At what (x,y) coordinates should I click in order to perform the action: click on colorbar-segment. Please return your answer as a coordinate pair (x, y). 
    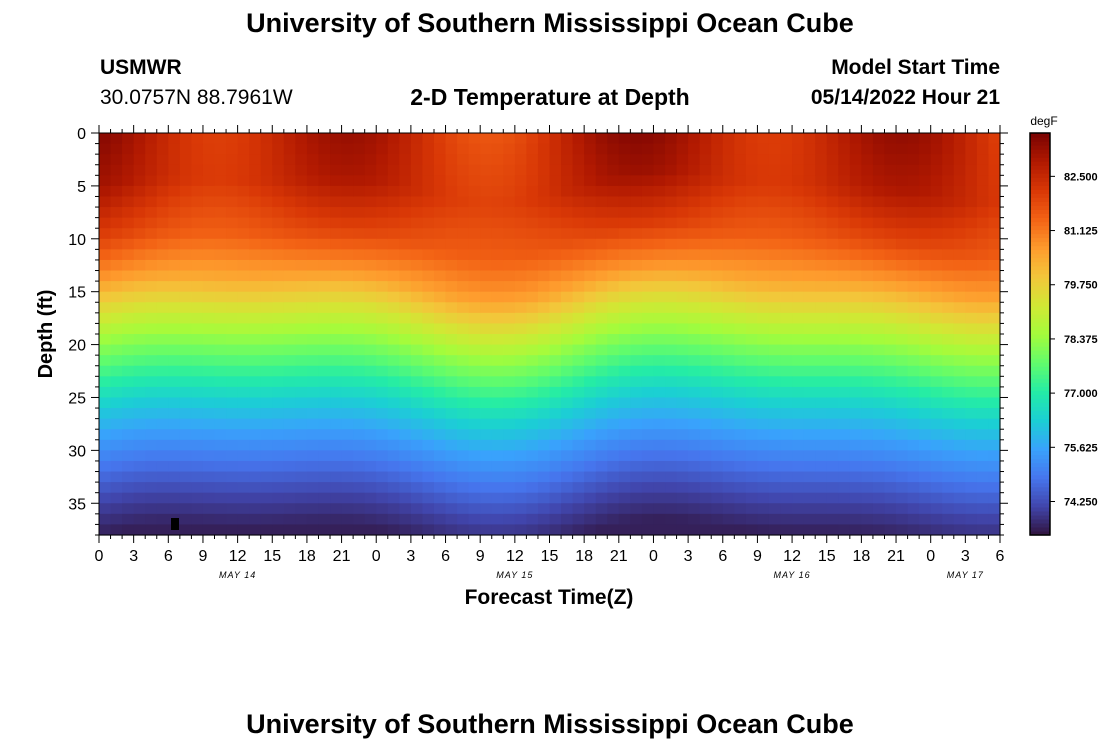
    Looking at the image, I should click on (1040, 372).